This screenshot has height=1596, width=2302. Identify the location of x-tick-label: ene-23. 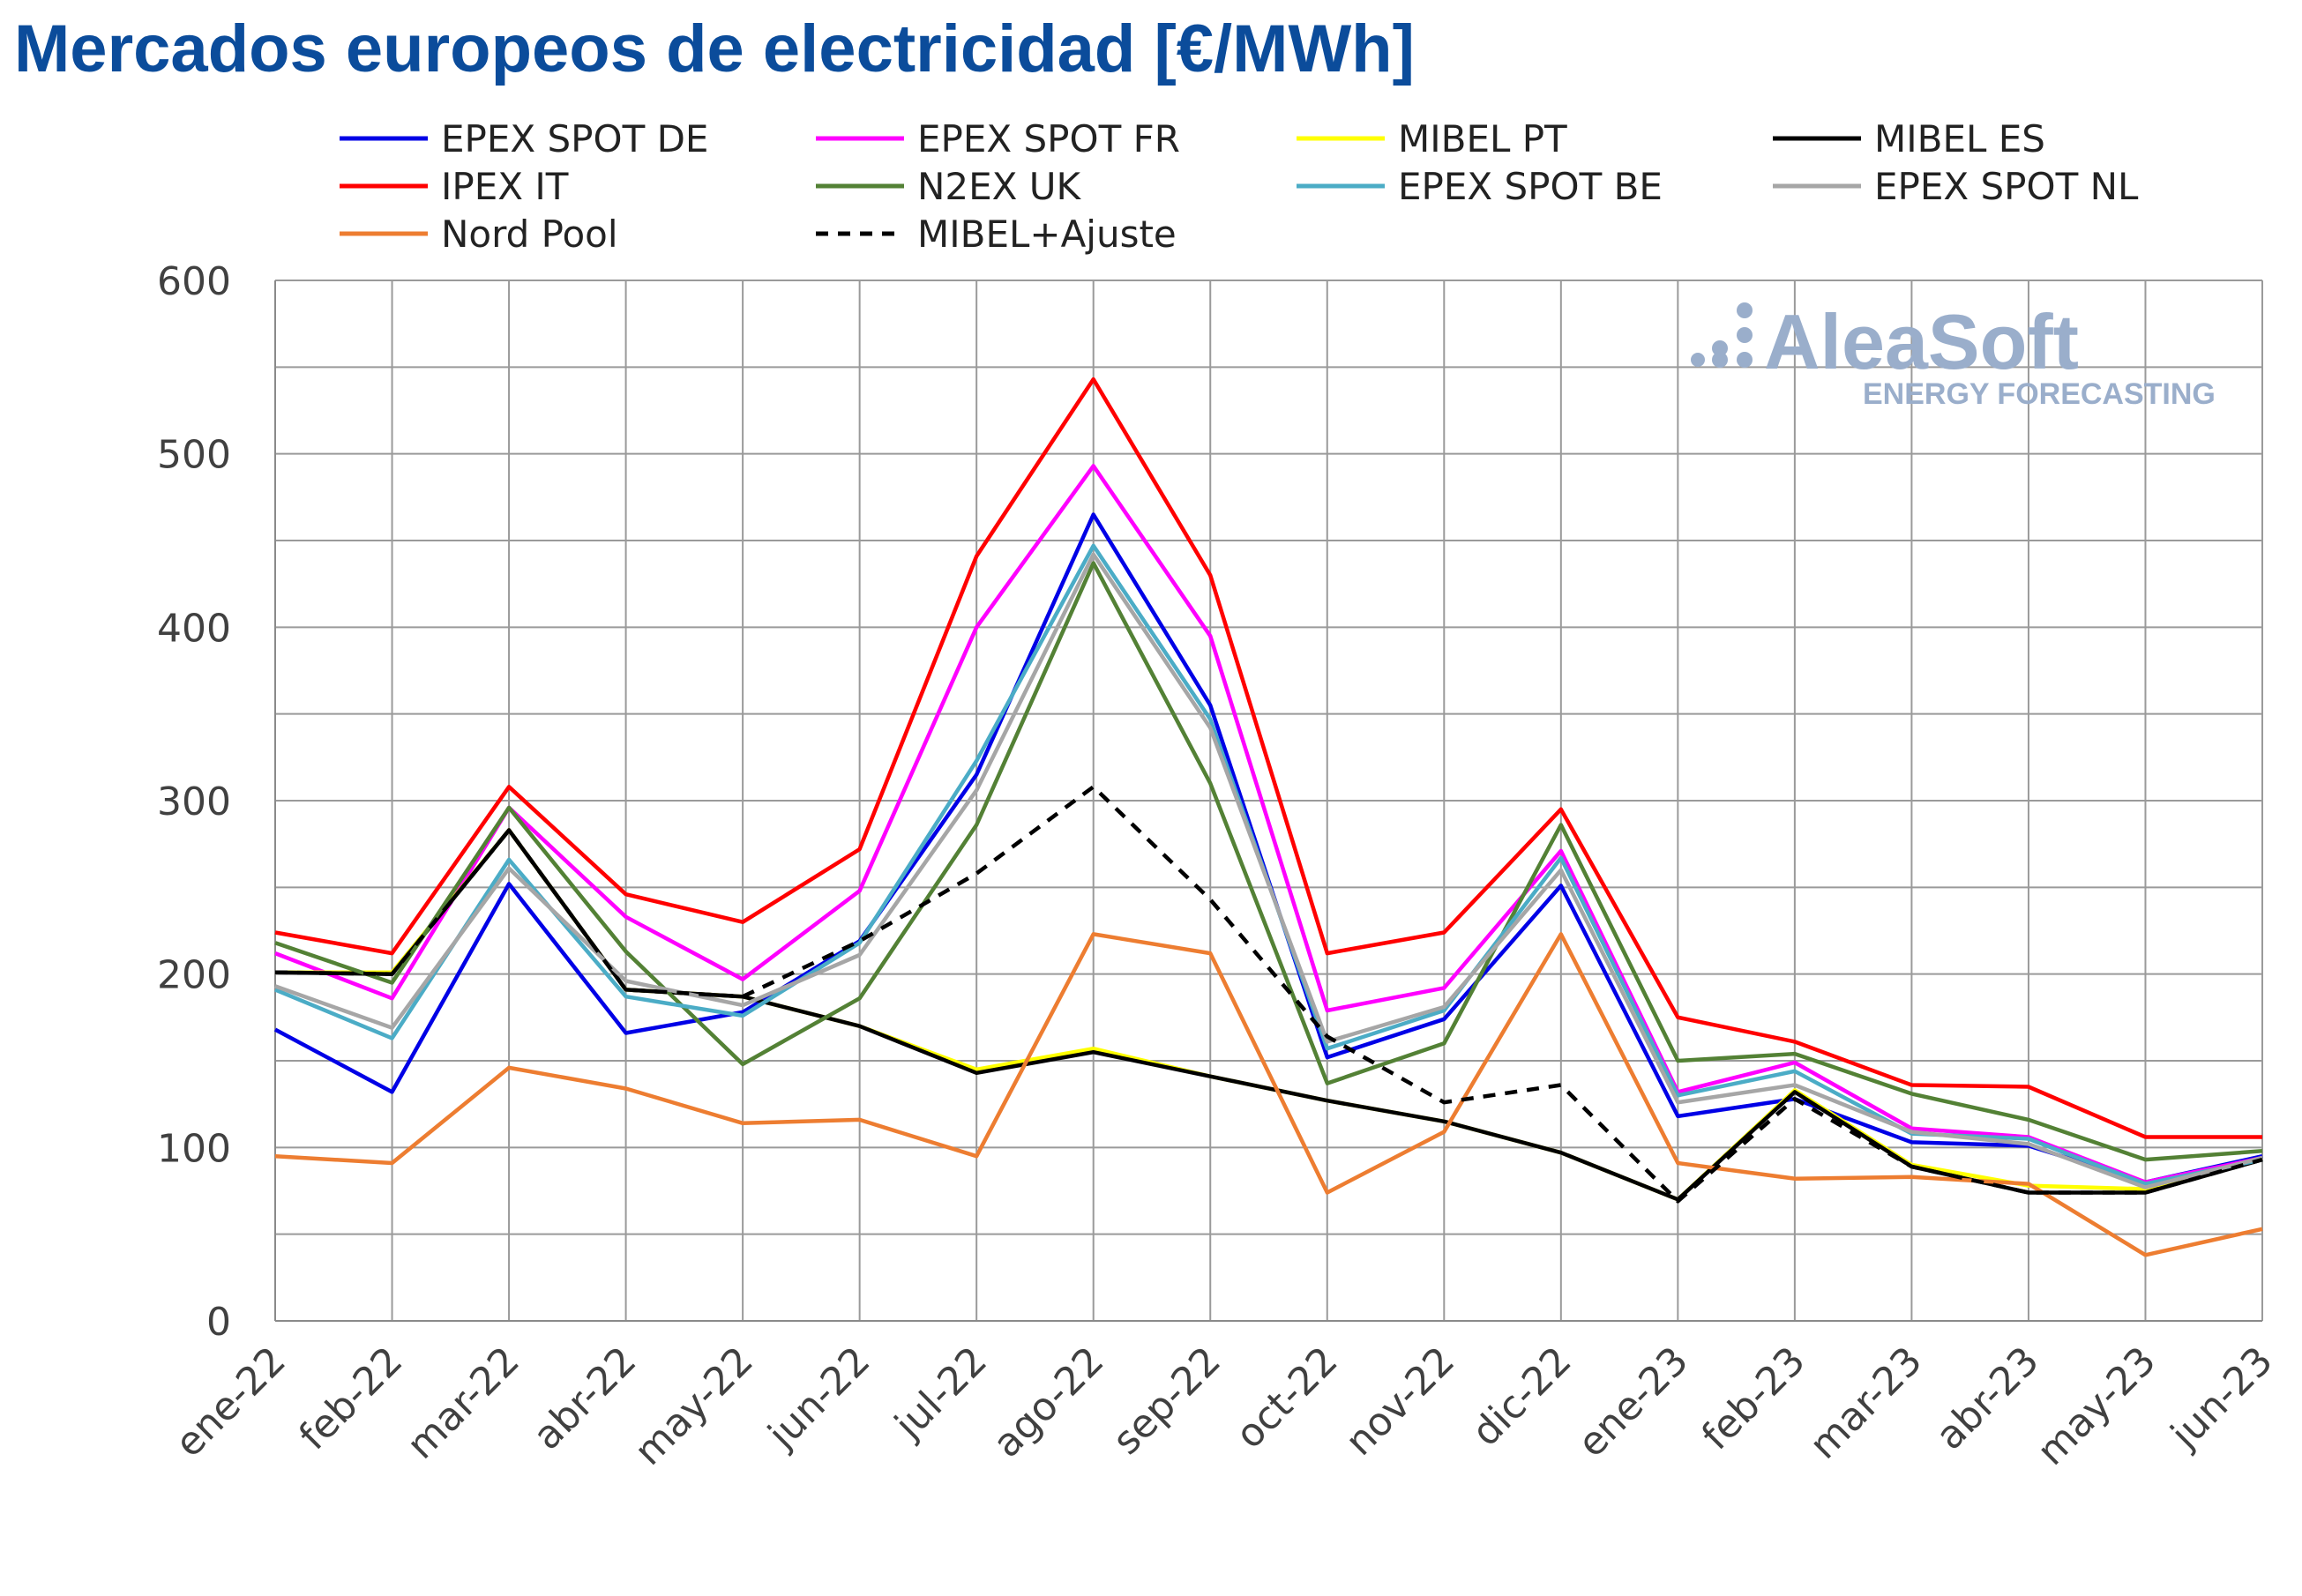
(1633, 1402).